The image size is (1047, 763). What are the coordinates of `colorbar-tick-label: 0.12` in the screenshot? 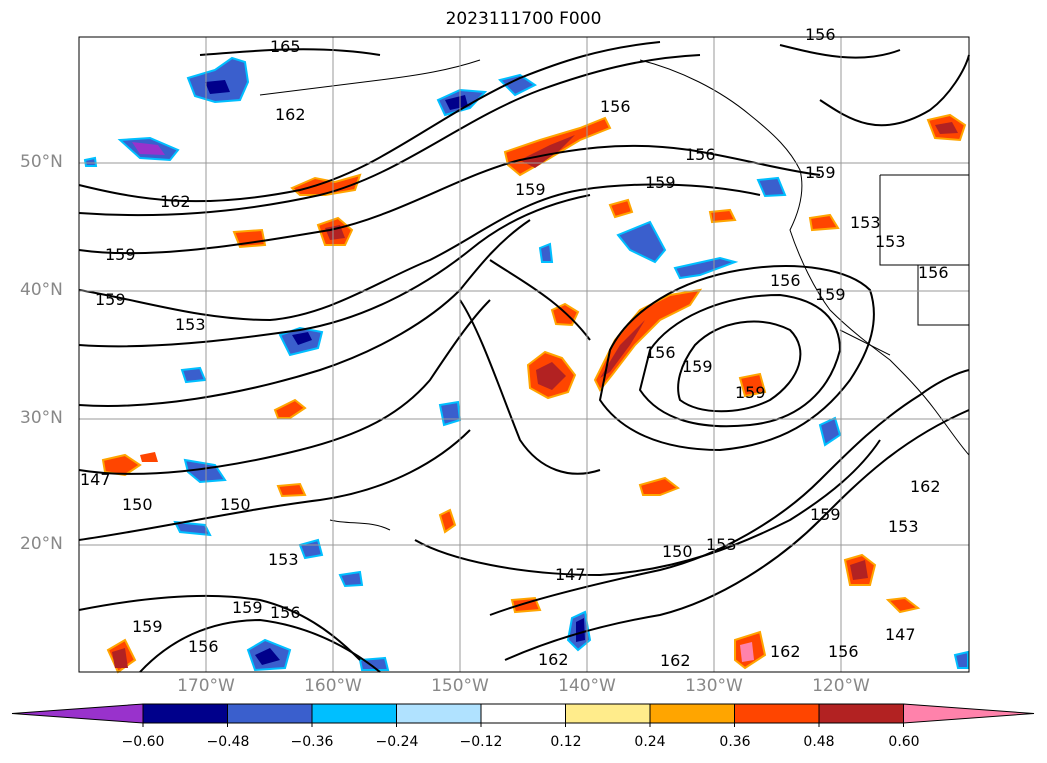 It's located at (566, 742).